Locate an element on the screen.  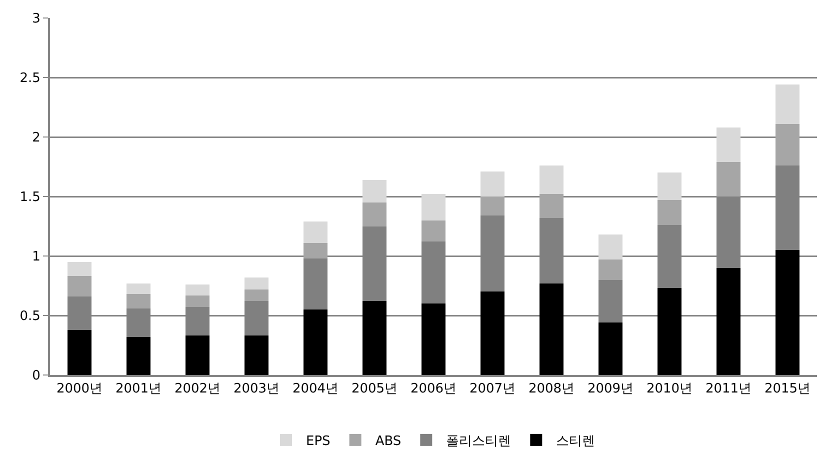
legend-label: 폴리스티렌 is located at coordinates (479, 441).